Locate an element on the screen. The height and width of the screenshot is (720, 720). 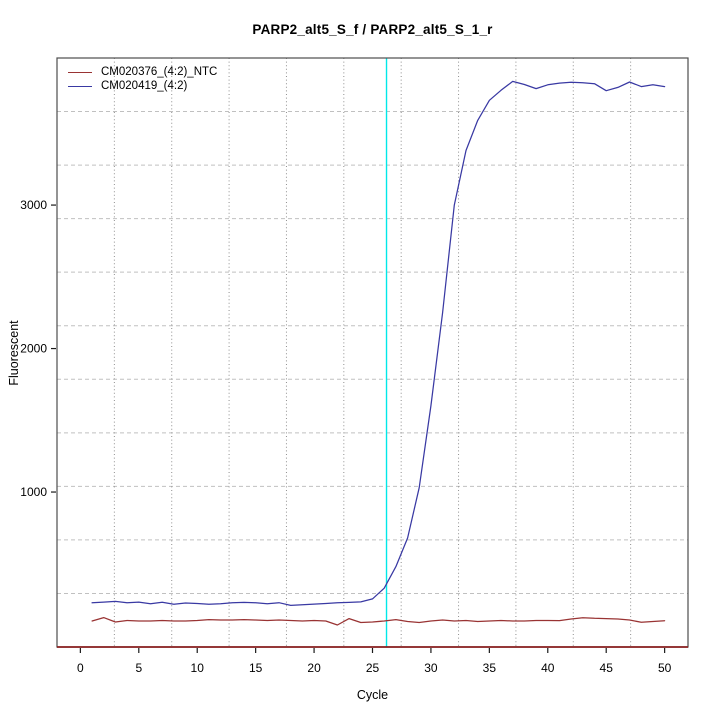
y-tick-label: 3000 is located at coordinates (33, 205).